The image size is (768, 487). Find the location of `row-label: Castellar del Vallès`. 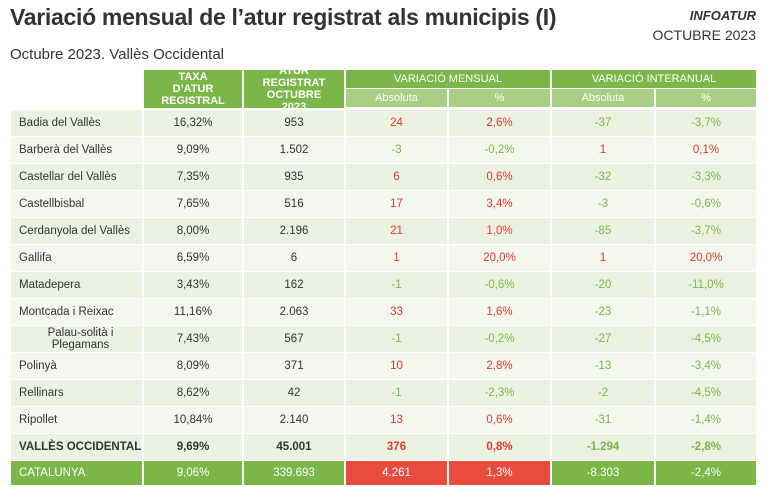

row-label: Castellar del Vallès is located at coordinates (76, 177).